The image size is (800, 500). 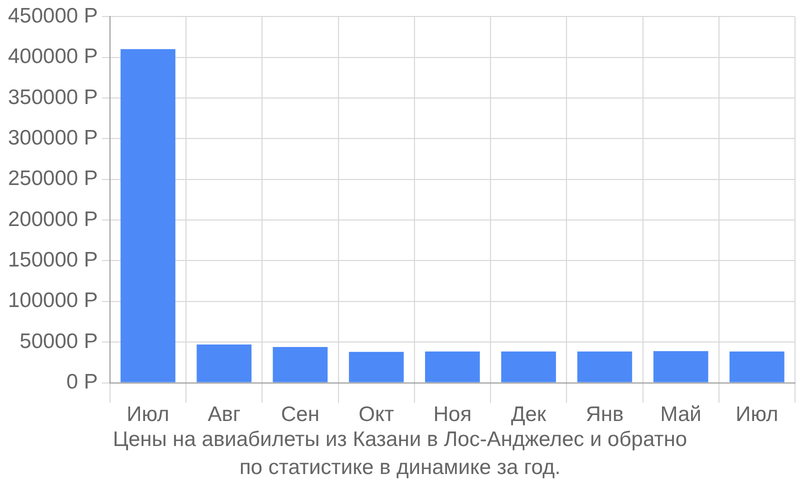 I want to click on y-tick-label: 200000 Р, so click(x=53, y=219).